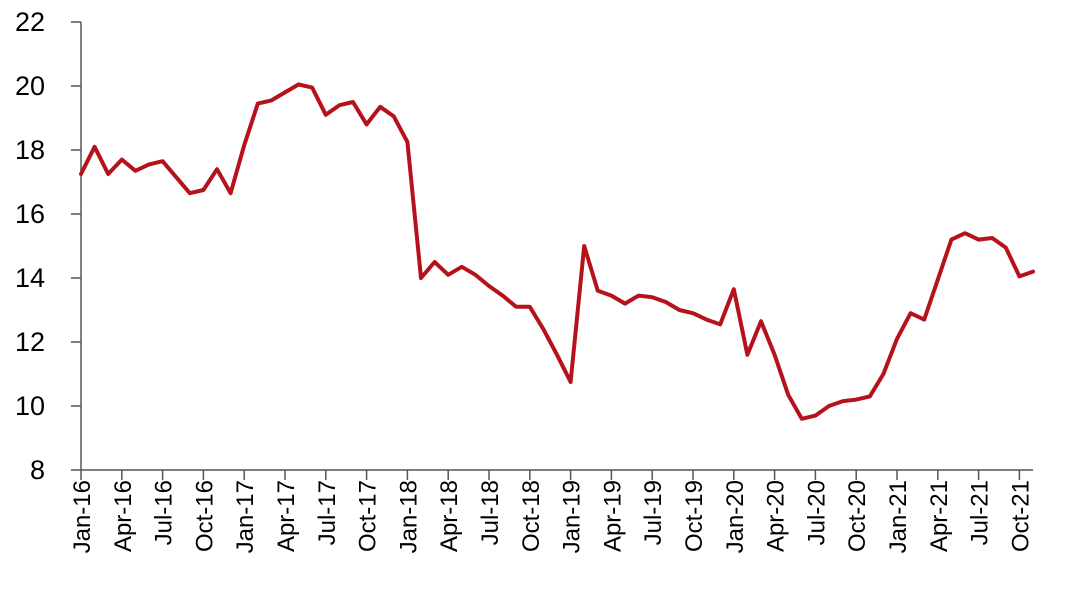 The image size is (1090, 591). Describe the element at coordinates (82, 516) in the screenshot. I see `x-tick-label: Jan-16` at that location.